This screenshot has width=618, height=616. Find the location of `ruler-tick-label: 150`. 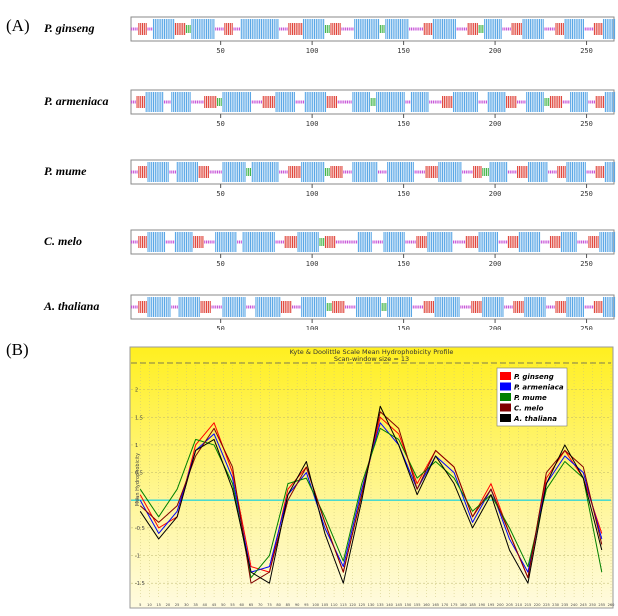

ruler-tick-label: 150 is located at coordinates (403, 327).